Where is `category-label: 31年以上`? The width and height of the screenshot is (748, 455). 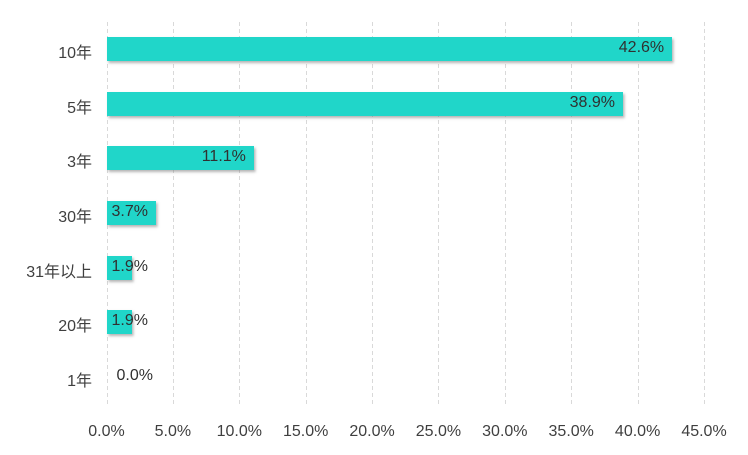 category-label: 31年以上 is located at coordinates (59, 272).